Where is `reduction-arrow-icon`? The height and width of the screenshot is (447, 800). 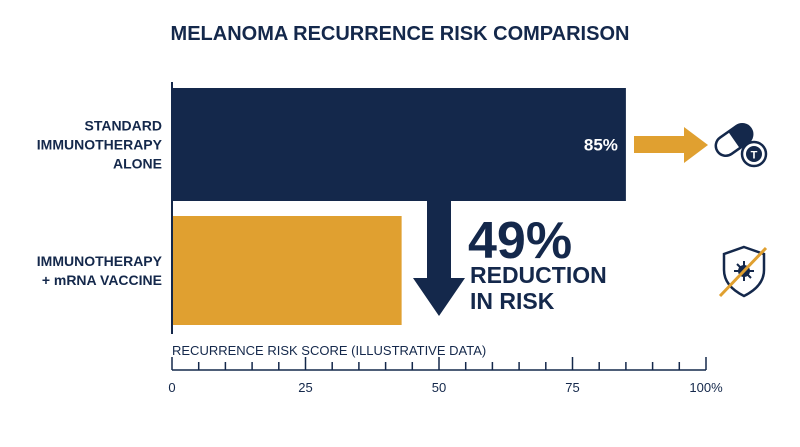 reduction-arrow-icon is located at coordinates (439, 258).